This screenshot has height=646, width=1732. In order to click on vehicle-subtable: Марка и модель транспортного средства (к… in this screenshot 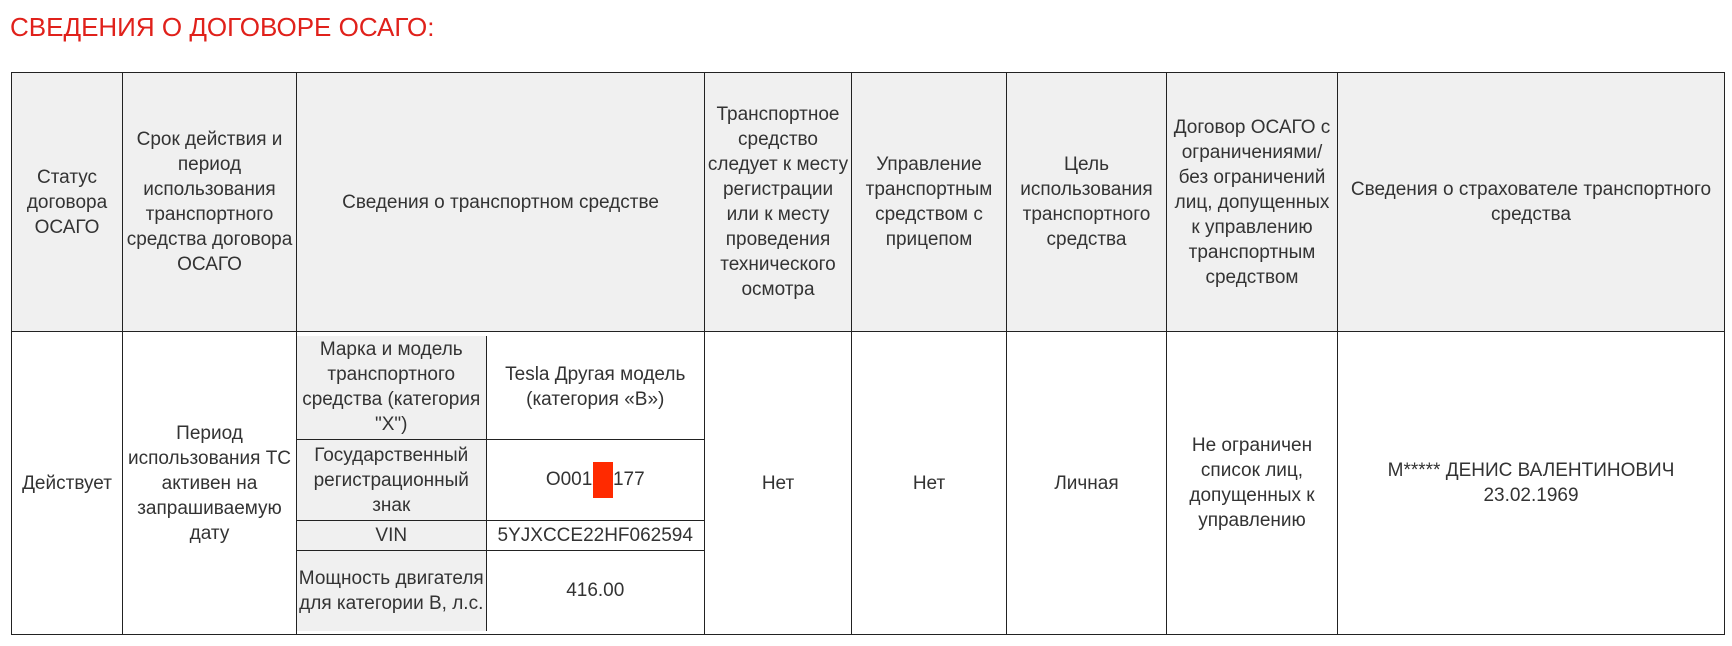, I will do `click(500, 483)`.